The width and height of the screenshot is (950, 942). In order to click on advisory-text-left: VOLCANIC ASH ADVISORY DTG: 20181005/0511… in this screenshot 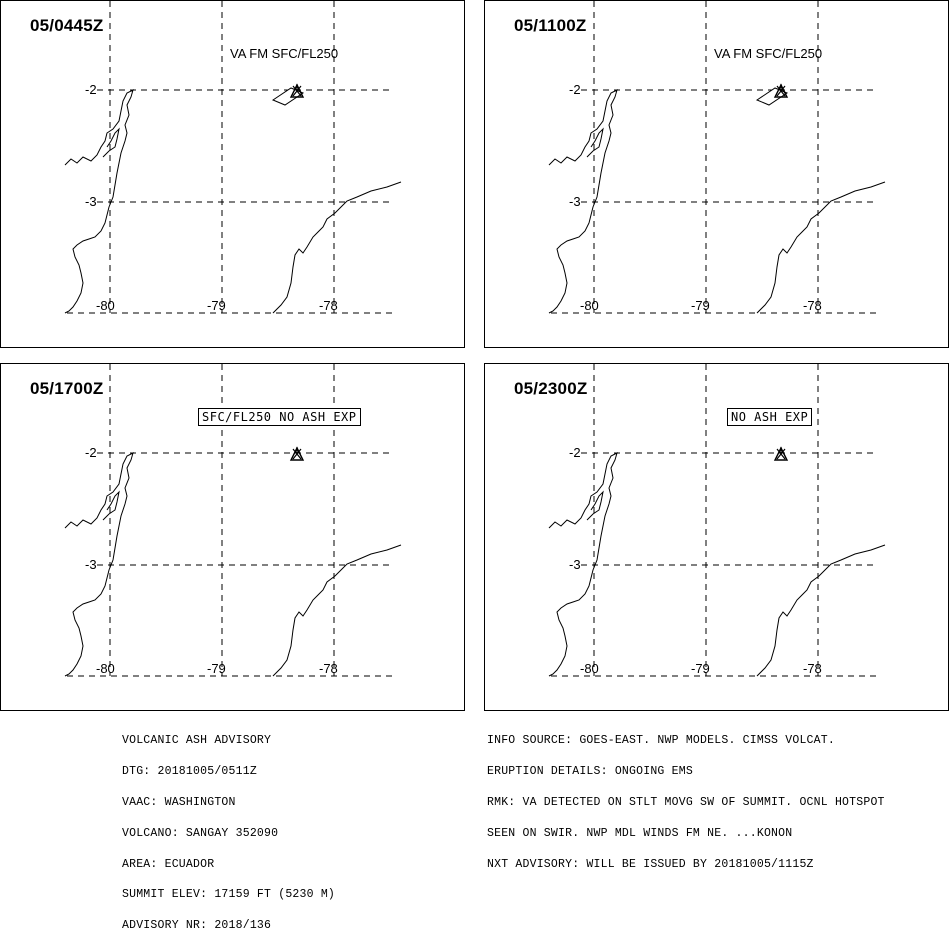, I will do `click(228, 829)`.